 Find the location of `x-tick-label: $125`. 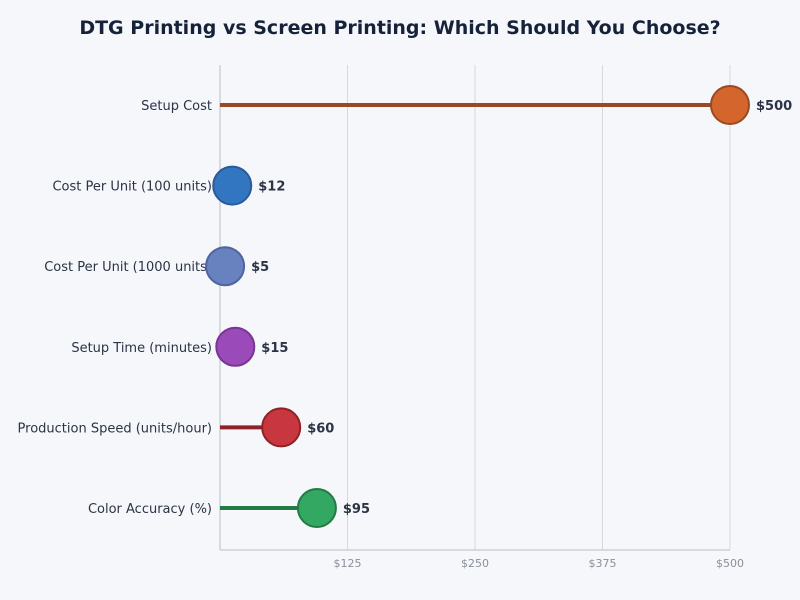

x-tick-label: $125 is located at coordinates (348, 563).